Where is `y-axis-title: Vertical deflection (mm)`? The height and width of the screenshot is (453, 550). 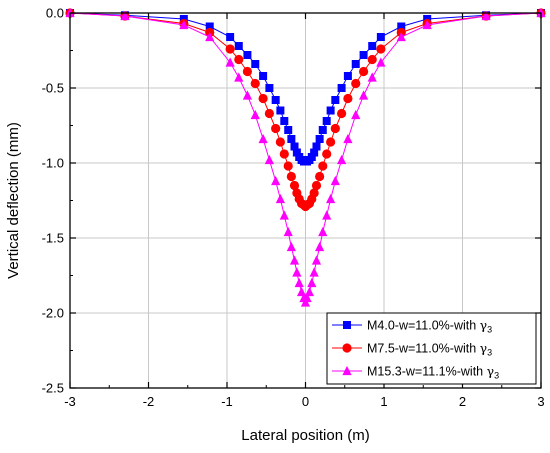
y-axis-title: Vertical deflection (mm) is located at coordinates (13, 200).